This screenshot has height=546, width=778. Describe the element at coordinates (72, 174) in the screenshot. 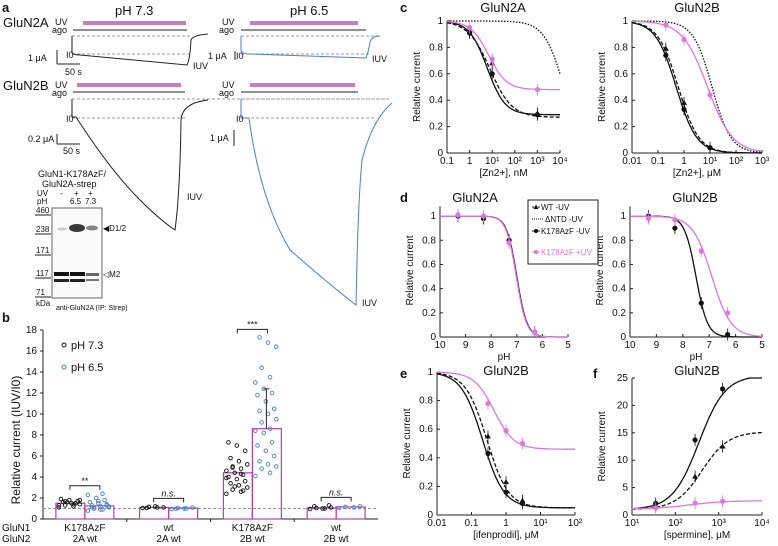

I see `blot-title-1: GluN1-K178AzF/` at that location.